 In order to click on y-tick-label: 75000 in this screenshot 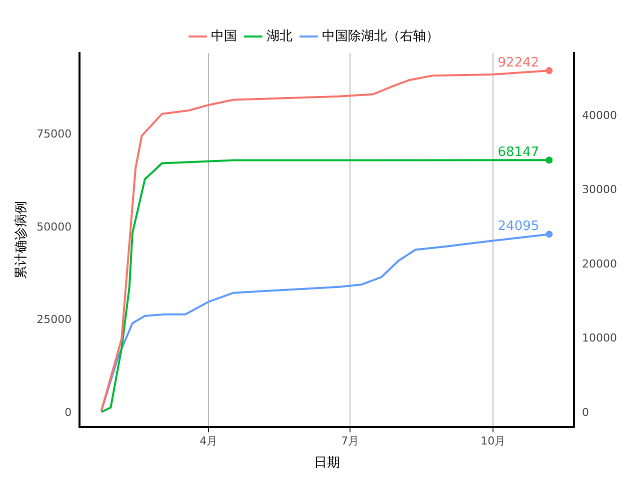, I will do `click(54, 134)`.